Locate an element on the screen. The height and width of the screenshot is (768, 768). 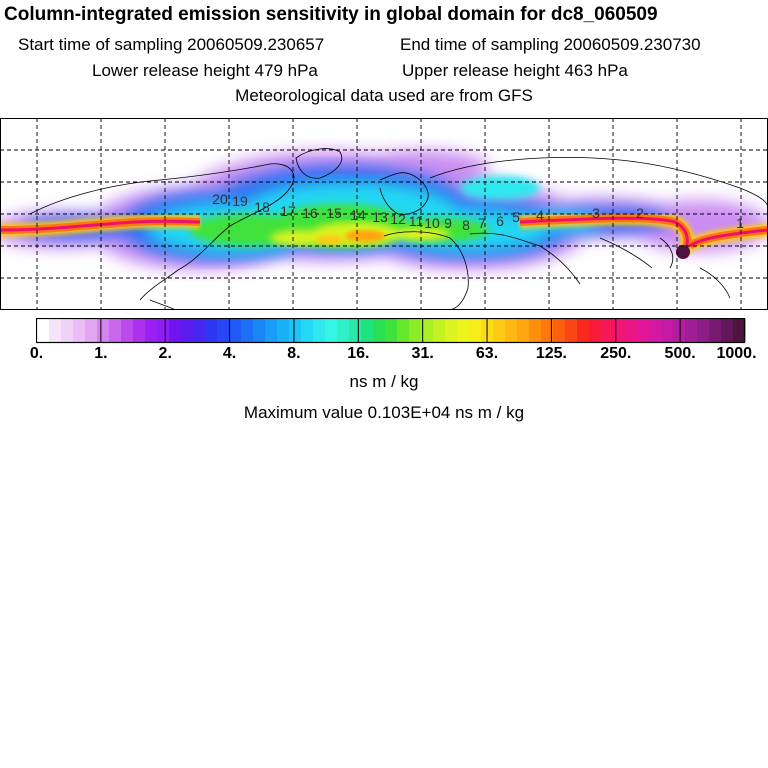
trajectory-day-label: 20 is located at coordinates (220, 199).